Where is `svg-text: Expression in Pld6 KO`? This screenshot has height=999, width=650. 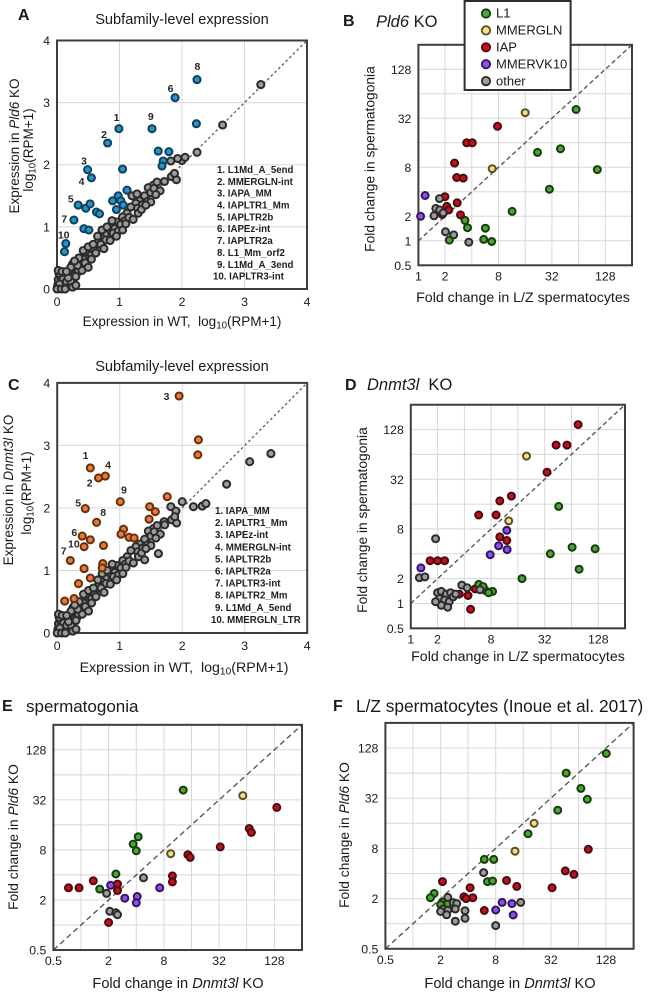 svg-text: Expression in Pld6 KO is located at coordinates (14, 145).